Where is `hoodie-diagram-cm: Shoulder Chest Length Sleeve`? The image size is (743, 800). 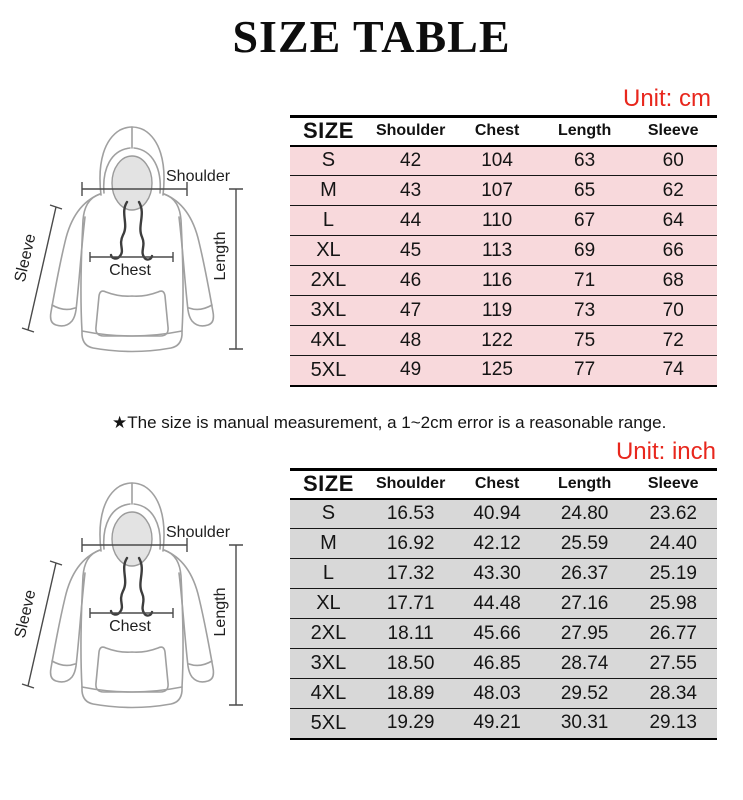
hoodie-diagram-cm: Shoulder Chest Length Sleeve is located at coordinates (127, 239).